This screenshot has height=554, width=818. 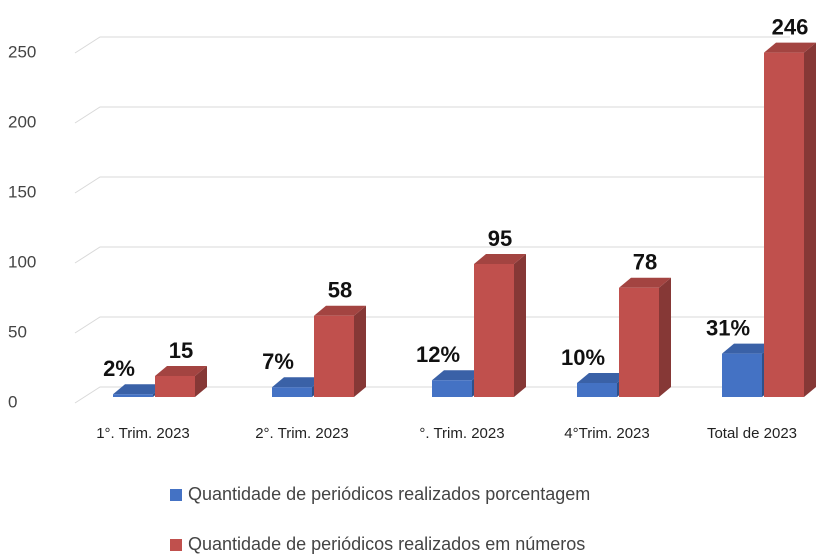 What do you see at coordinates (645, 262) in the screenshot?
I see `data-label: 78` at bounding box center [645, 262].